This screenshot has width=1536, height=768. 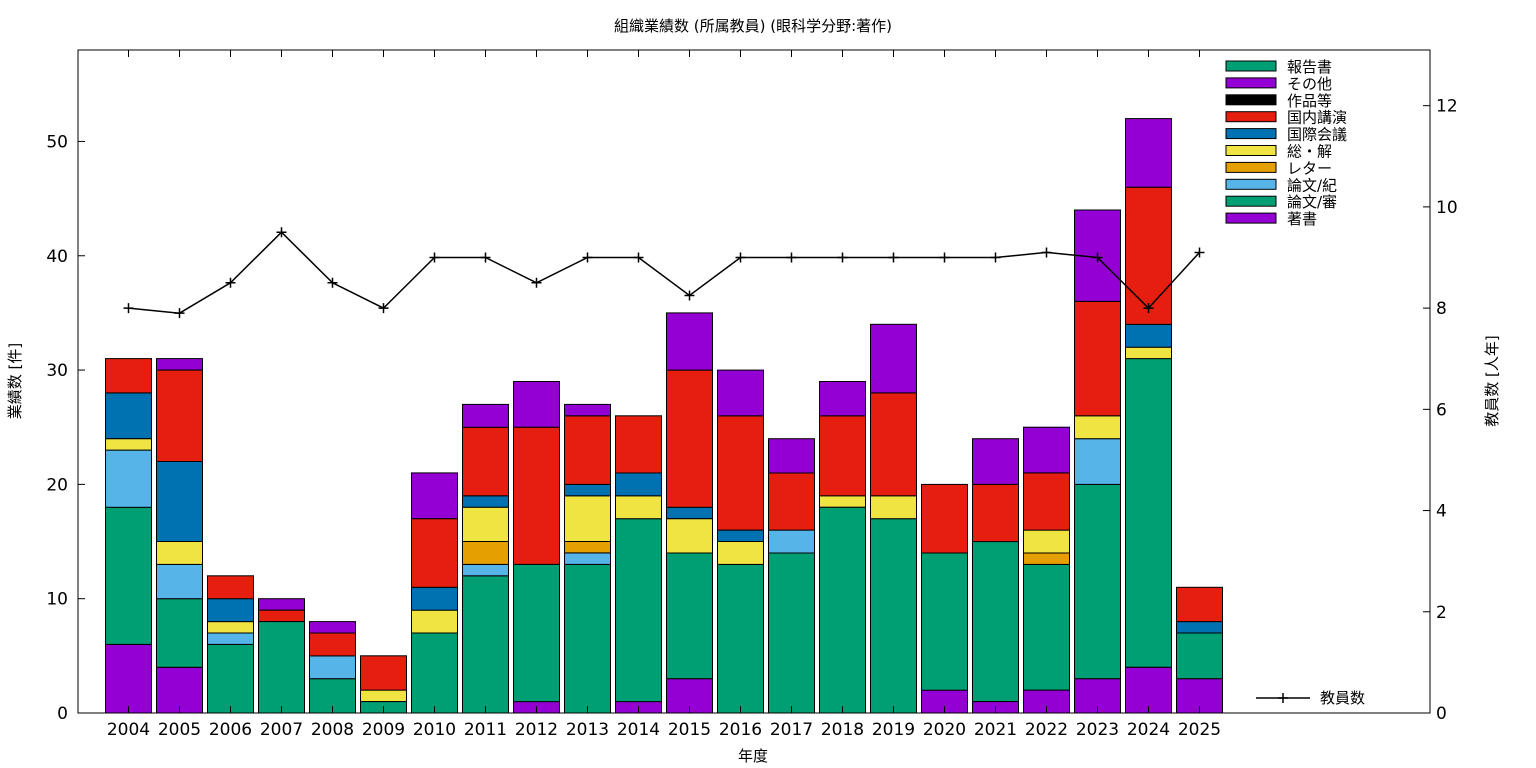 I want to click on faculty-point-2019, so click(x=893, y=257).